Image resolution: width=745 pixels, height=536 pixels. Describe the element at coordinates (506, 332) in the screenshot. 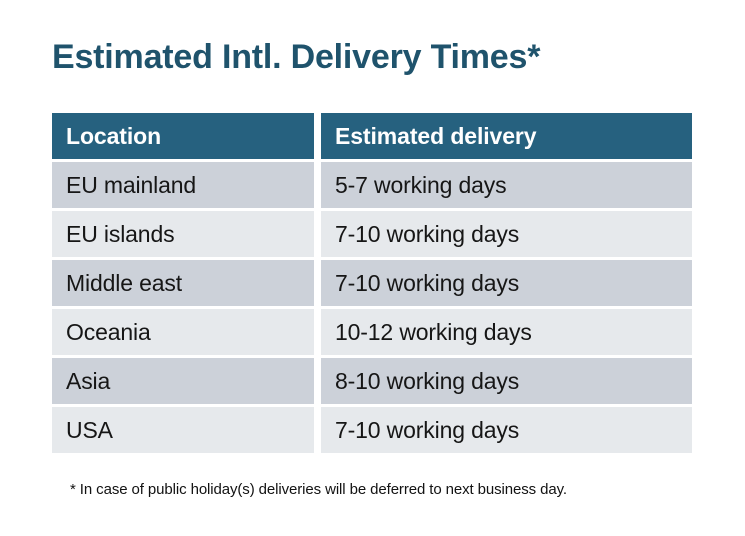

I see `cell-estimated-delivery: 10-12 working days` at that location.